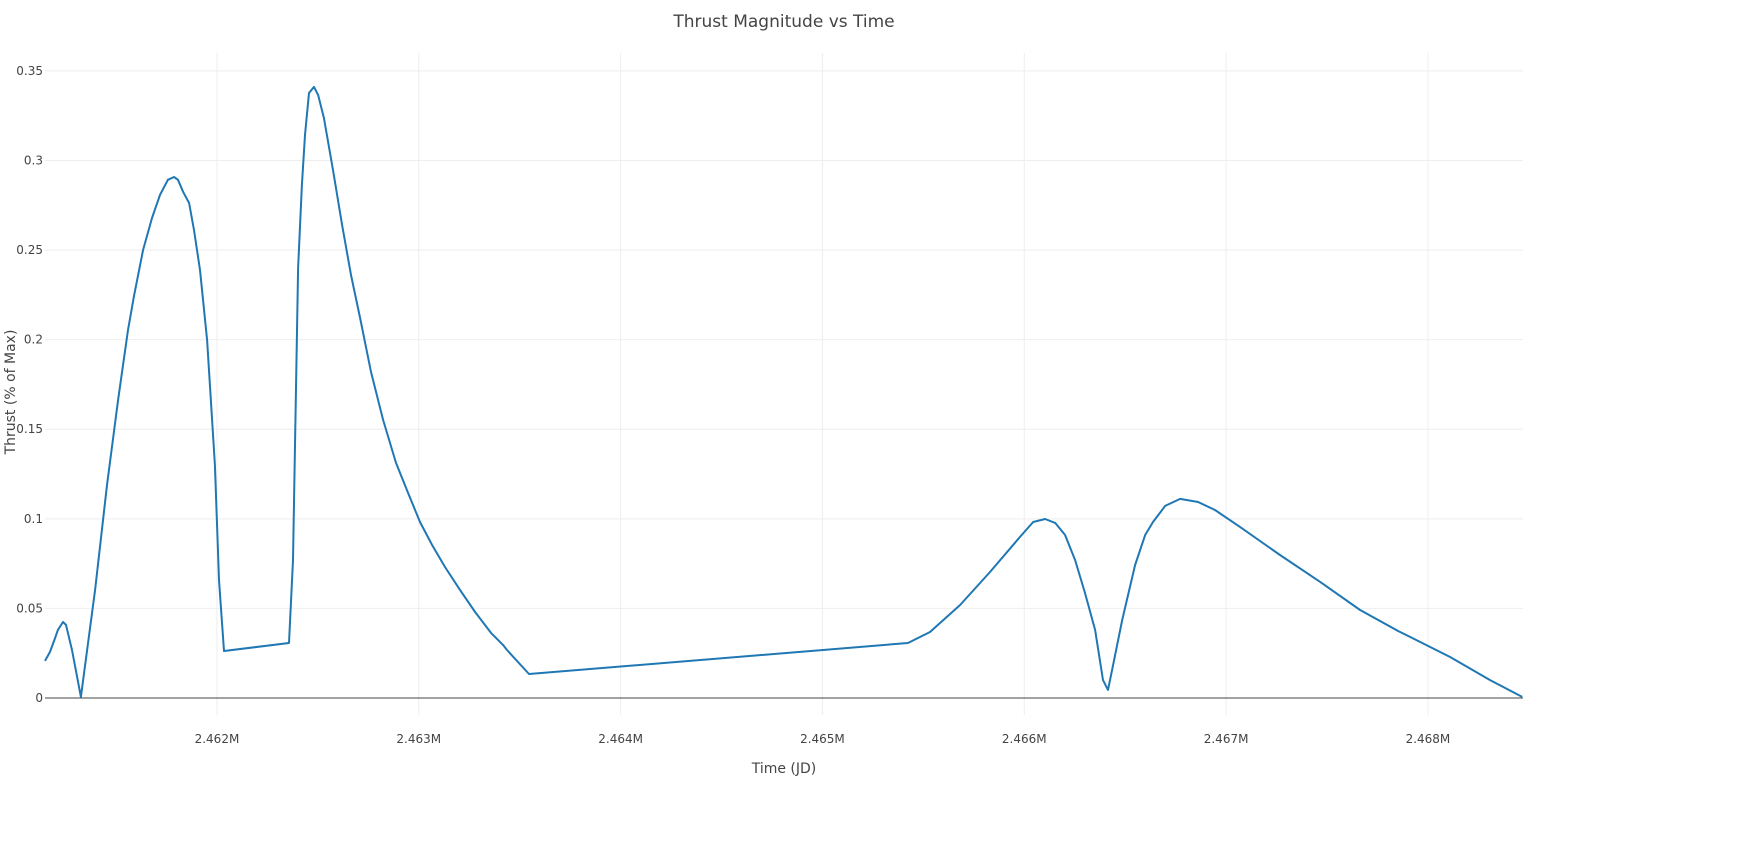  Describe the element at coordinates (33, 160) in the screenshot. I see `y-tick-label: 0.3` at that location.